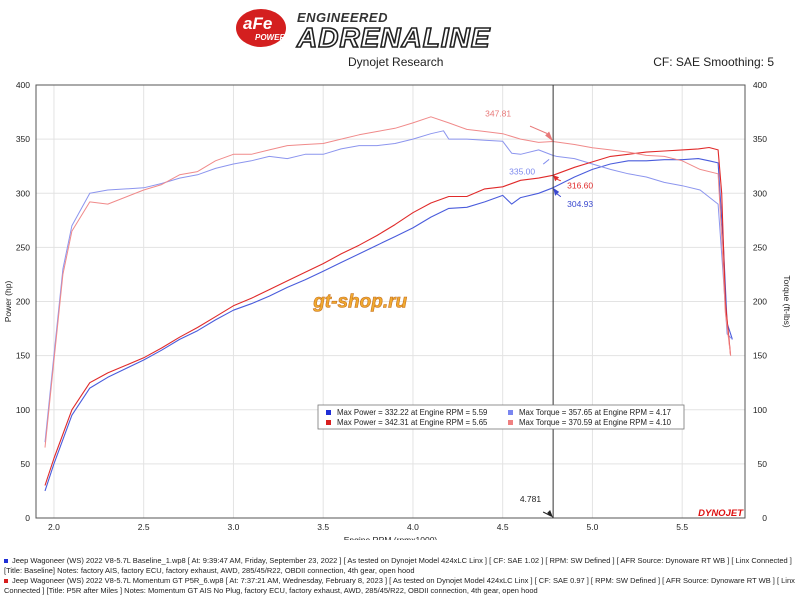 This screenshot has height=600, width=800. Describe the element at coordinates (501, 417) in the screenshot. I see `legend-box` at that location.